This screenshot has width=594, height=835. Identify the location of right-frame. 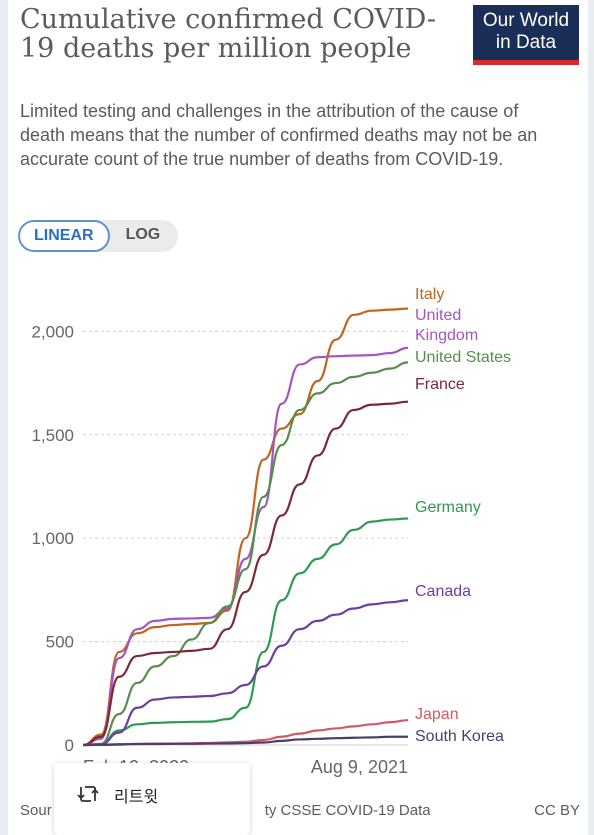
(591, 417).